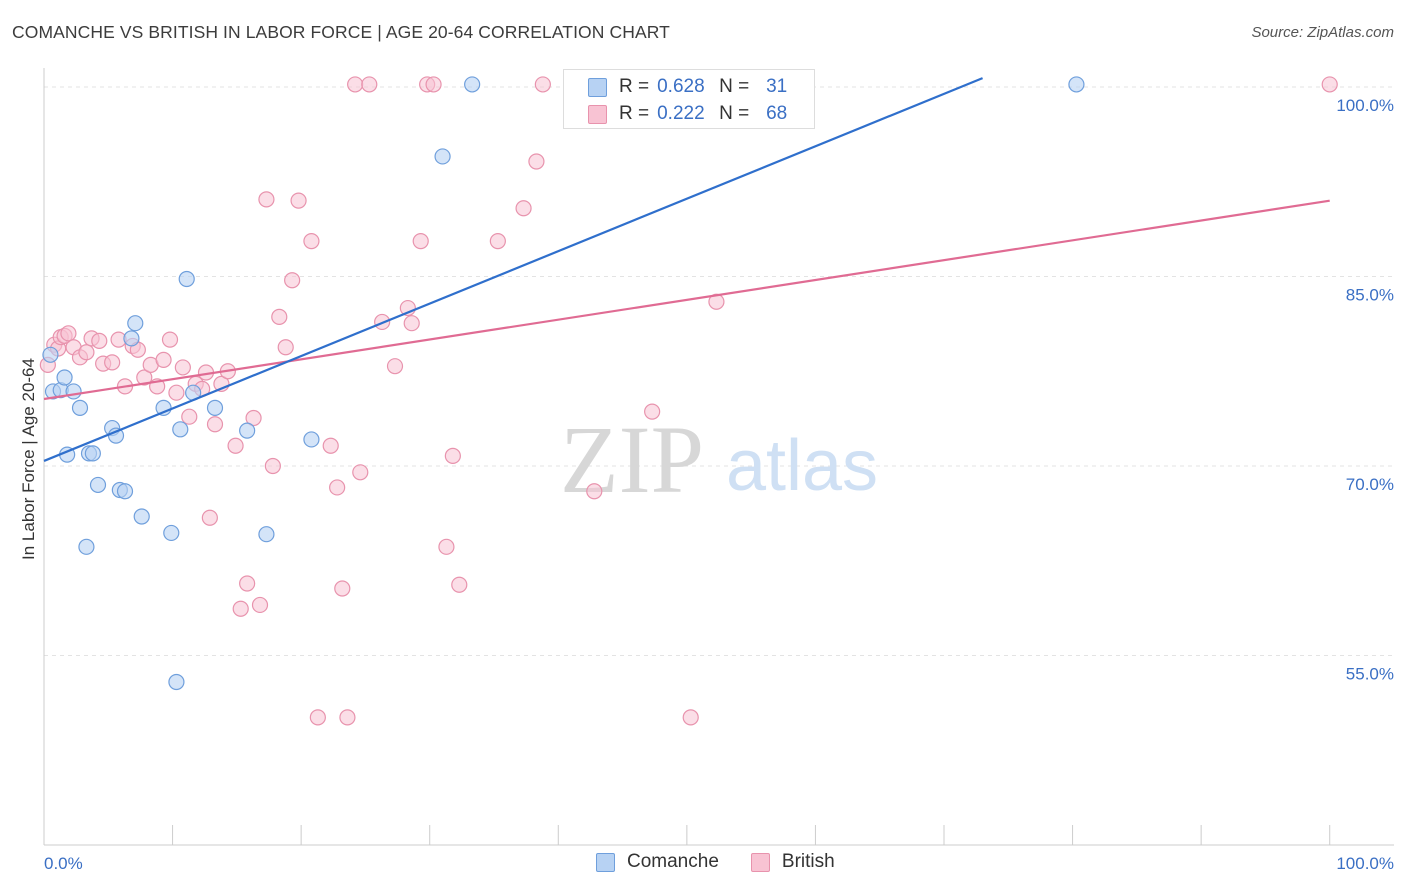  I want to click on correlation-legend: R = 0.628 N = 31 R = 0.222 N = 68, so click(689, 99).